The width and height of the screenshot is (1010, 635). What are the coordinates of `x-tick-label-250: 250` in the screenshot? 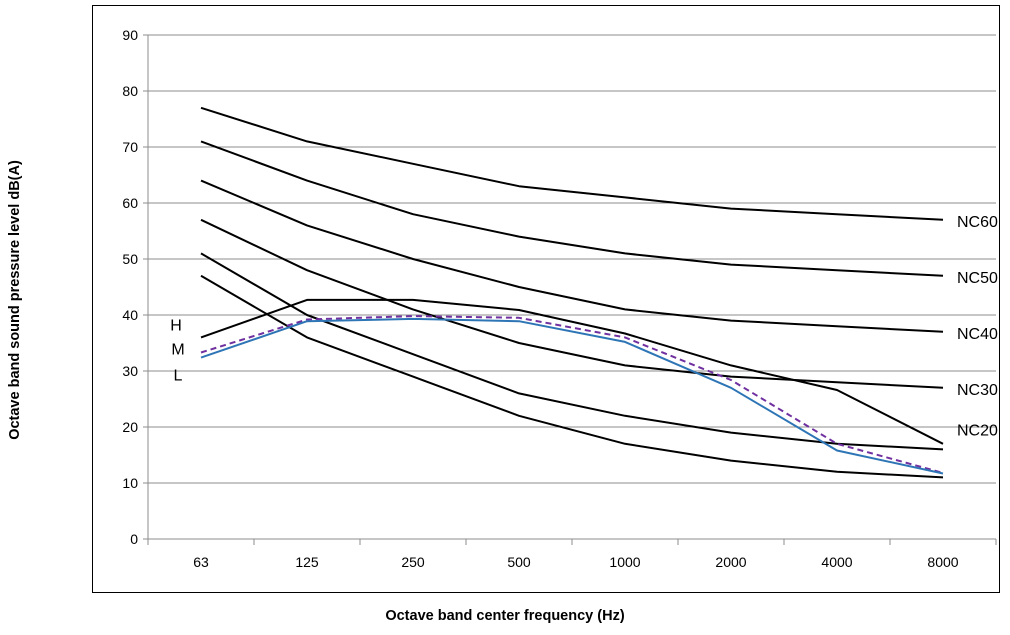 It's located at (413, 562).